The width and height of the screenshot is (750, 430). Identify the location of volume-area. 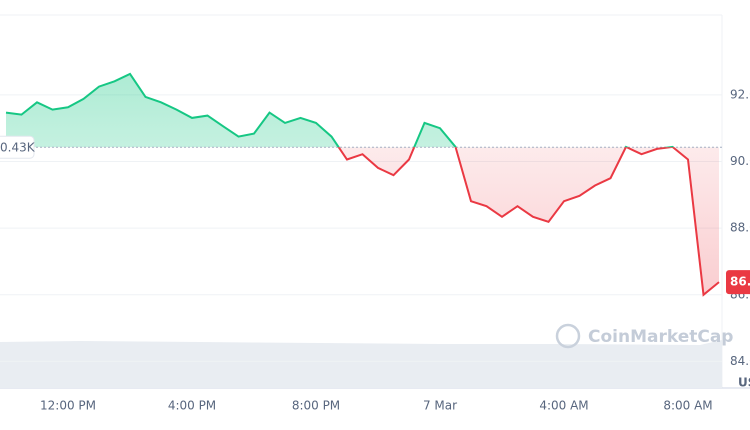
(361, 364).